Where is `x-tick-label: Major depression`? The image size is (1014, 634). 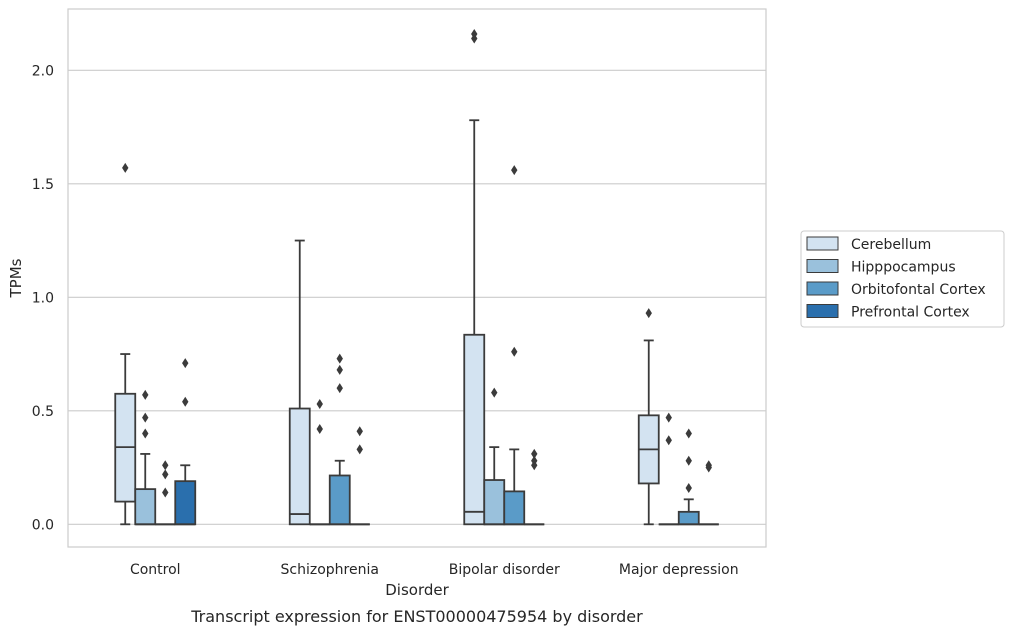 x-tick-label: Major depression is located at coordinates (679, 570).